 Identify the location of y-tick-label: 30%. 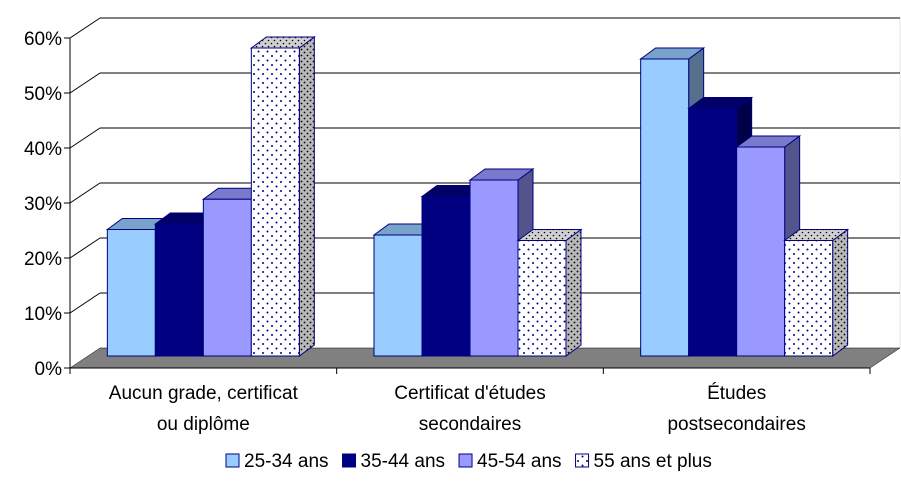
(43, 204).